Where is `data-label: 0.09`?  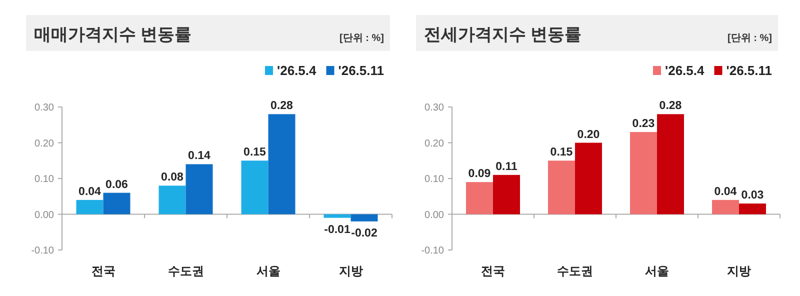
data-label: 0.09 is located at coordinates (479, 174).